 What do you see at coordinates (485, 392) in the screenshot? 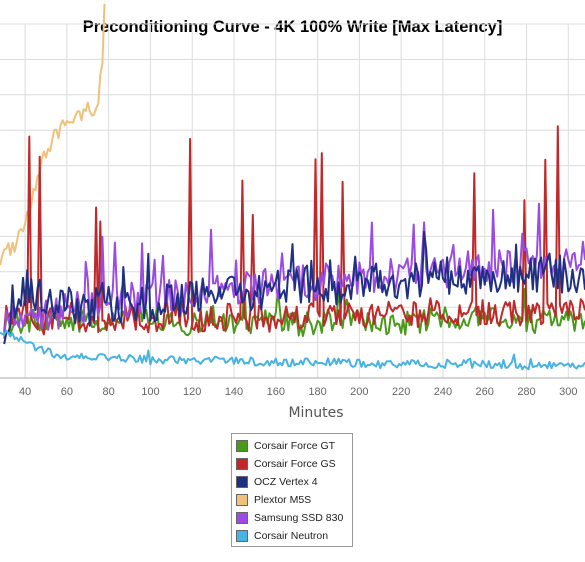
I see `x-tick-label: 260` at bounding box center [485, 392].